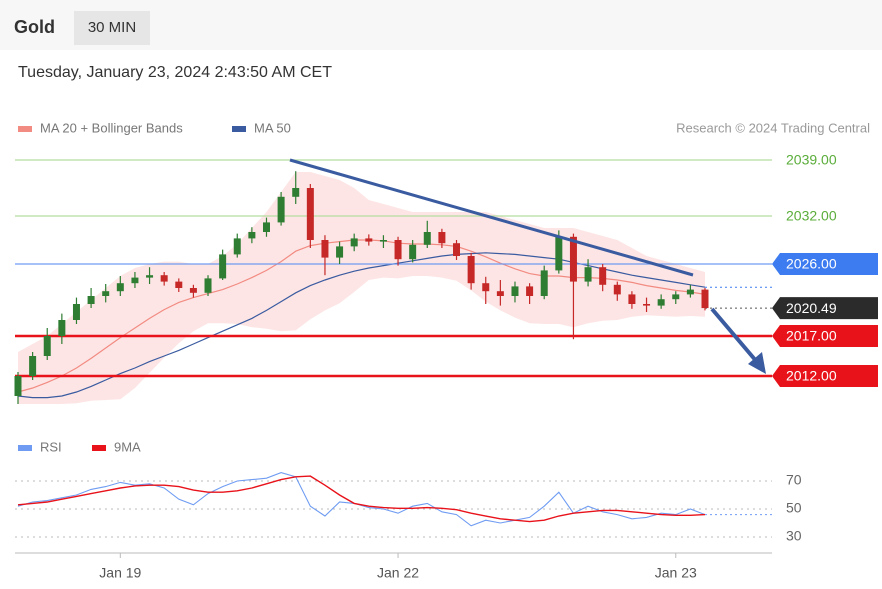 This screenshot has height=589, width=882. I want to click on level-label: 2020.49, so click(811, 308).